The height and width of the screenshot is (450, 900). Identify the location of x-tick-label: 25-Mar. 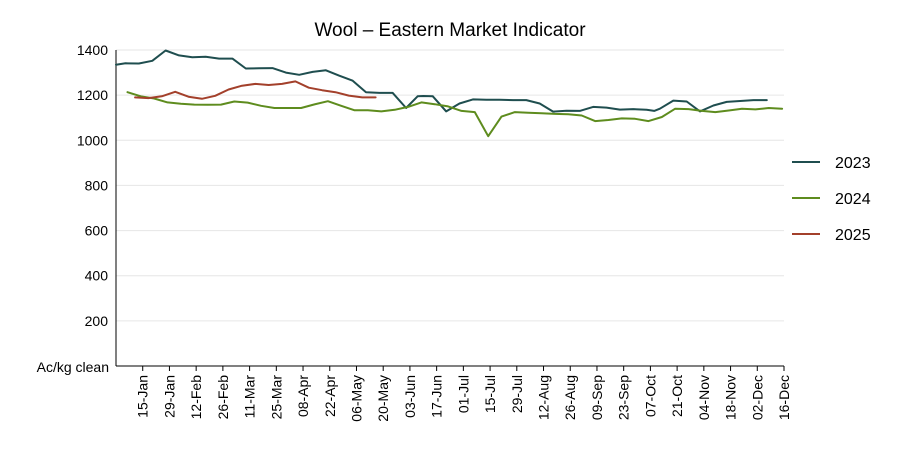
(276, 397).